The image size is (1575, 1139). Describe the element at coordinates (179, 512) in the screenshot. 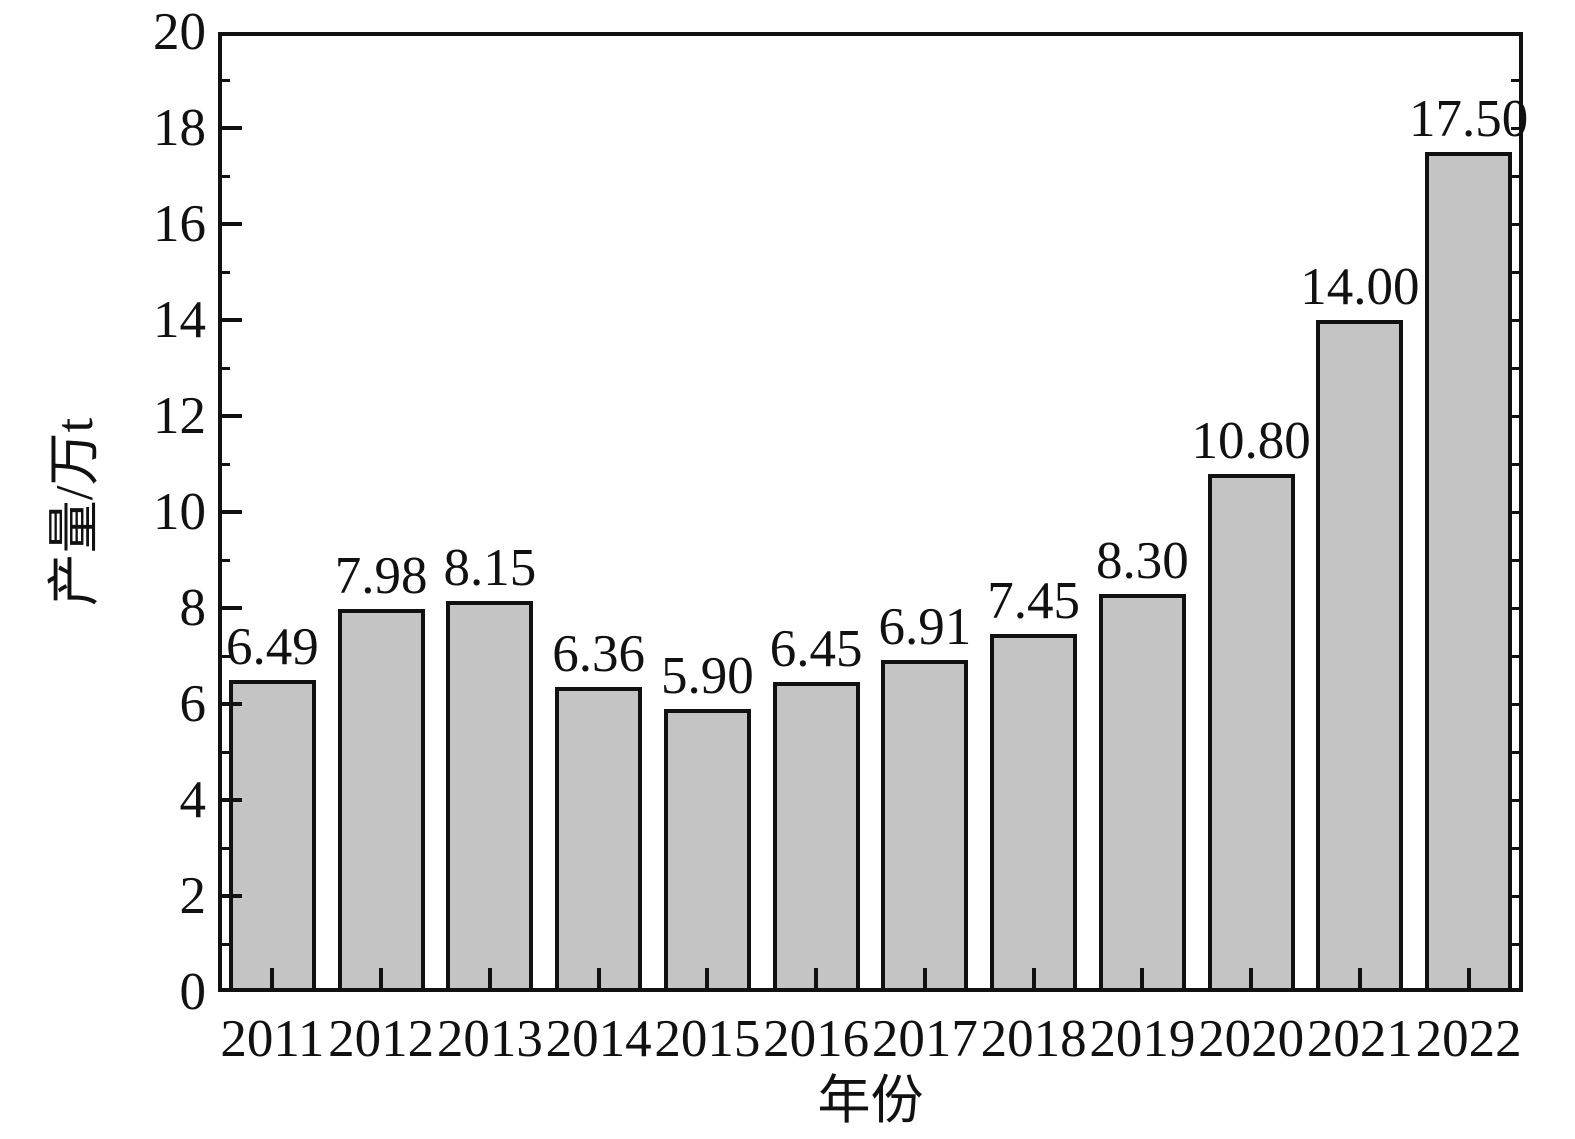

I see `y-tick-label: 10` at that location.